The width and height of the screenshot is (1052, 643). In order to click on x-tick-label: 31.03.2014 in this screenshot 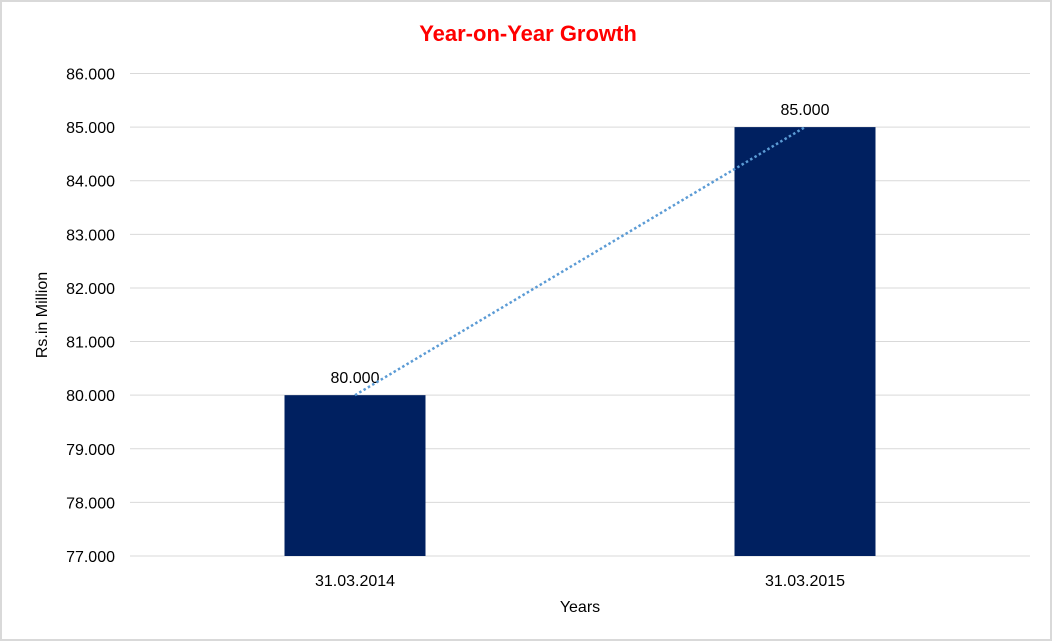, I will do `click(355, 581)`.